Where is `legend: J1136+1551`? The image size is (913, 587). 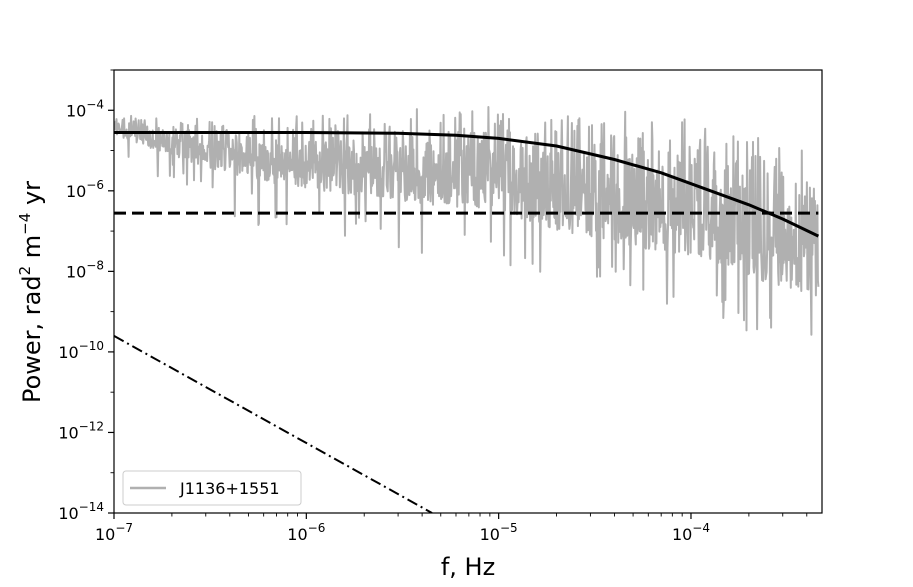 legend: J1136+1551 is located at coordinates (212, 488).